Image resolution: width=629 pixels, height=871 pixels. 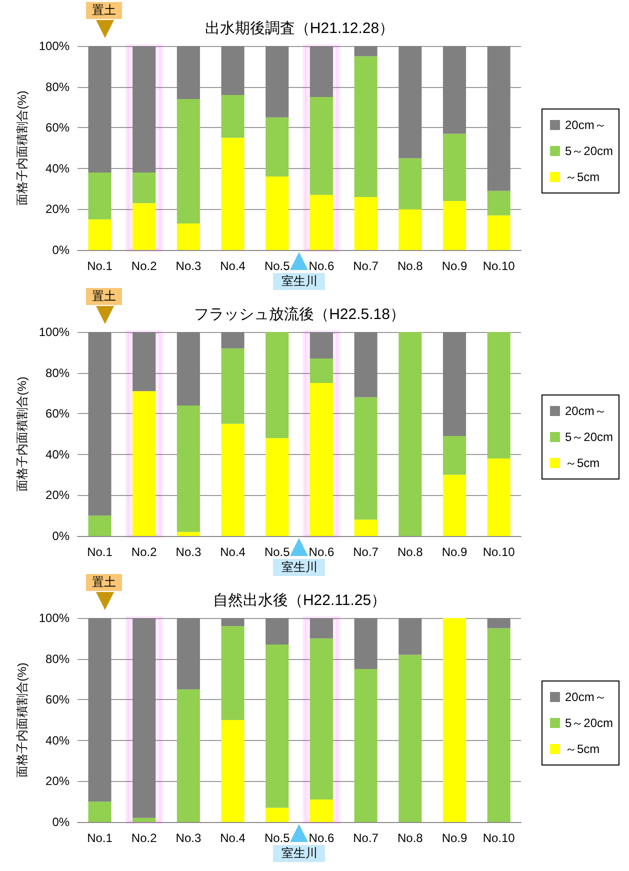 What do you see at coordinates (58, 413) in the screenshot?
I see `y-tick-label: 60%` at bounding box center [58, 413].